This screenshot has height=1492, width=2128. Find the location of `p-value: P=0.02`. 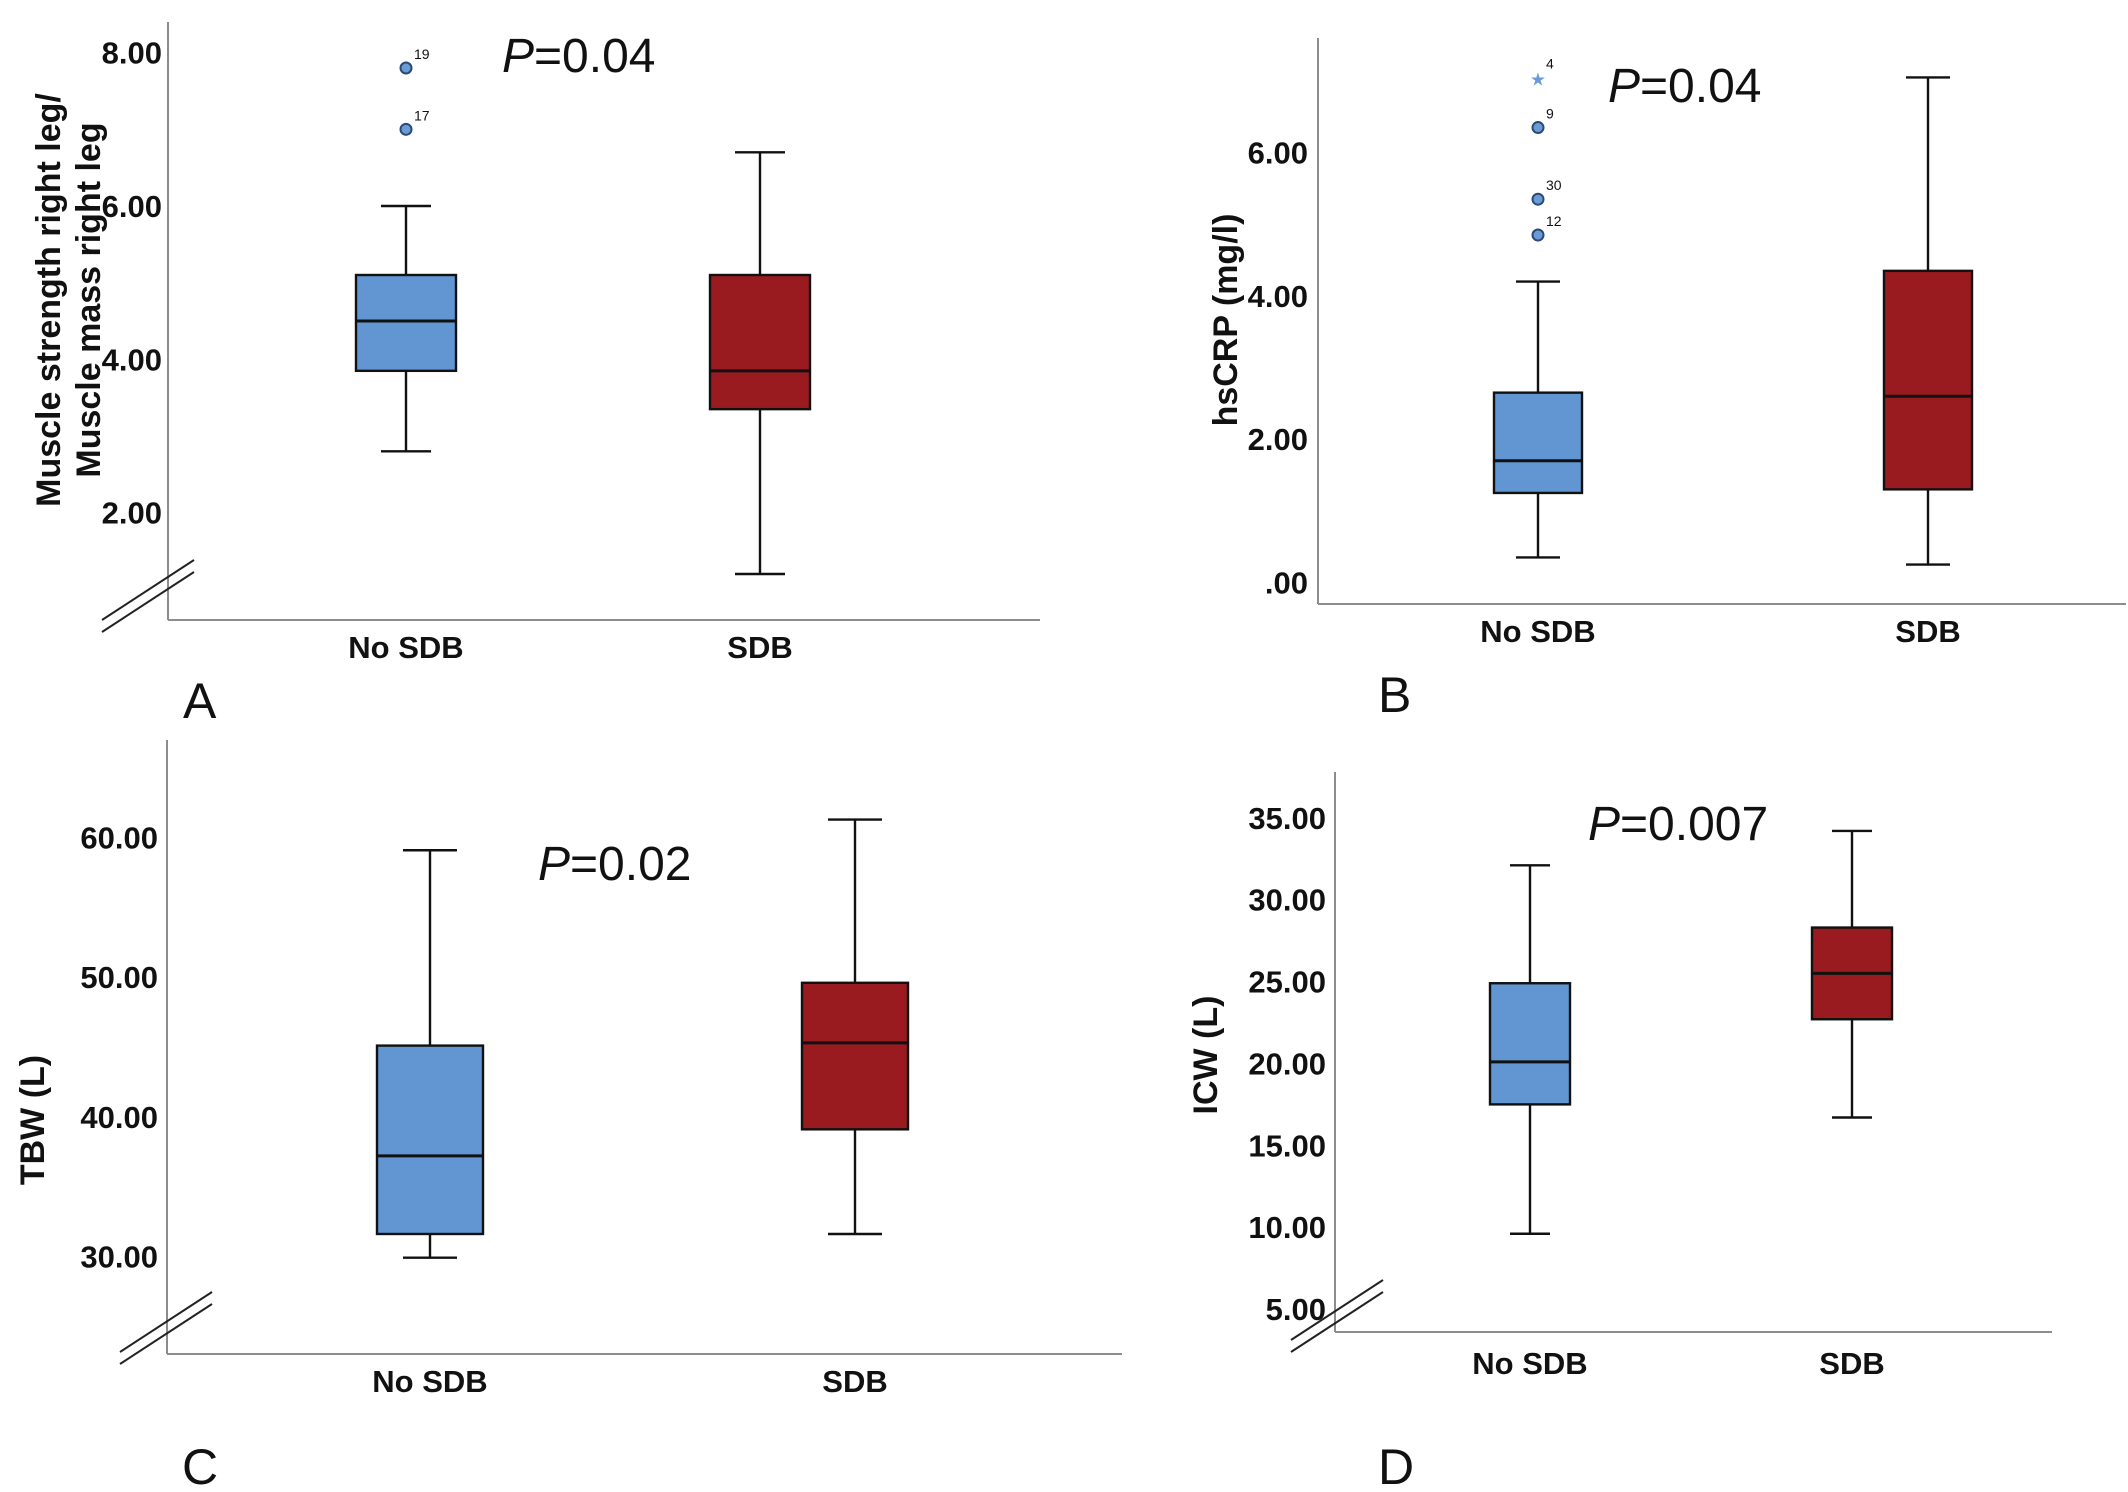

p-value: P=0.02 is located at coordinates (614, 864).